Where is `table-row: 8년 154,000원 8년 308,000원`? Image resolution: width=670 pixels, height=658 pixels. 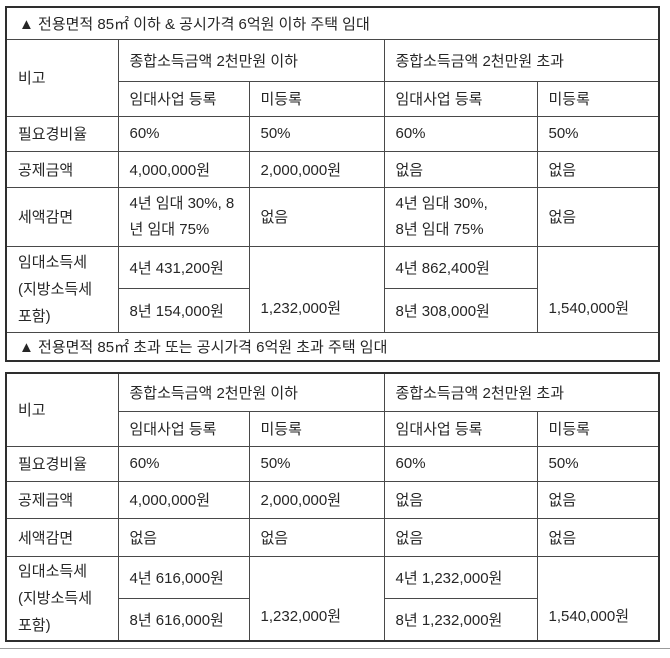 table-row: 8년 154,000원 8년 308,000원 is located at coordinates (332, 310).